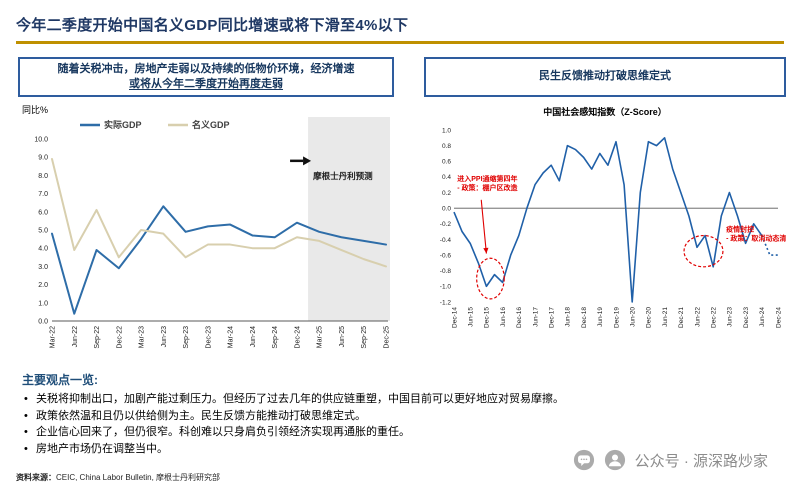  What do you see at coordinates (568, 316) in the screenshot?
I see `svg-text: Jun-18` at bounding box center [568, 316].